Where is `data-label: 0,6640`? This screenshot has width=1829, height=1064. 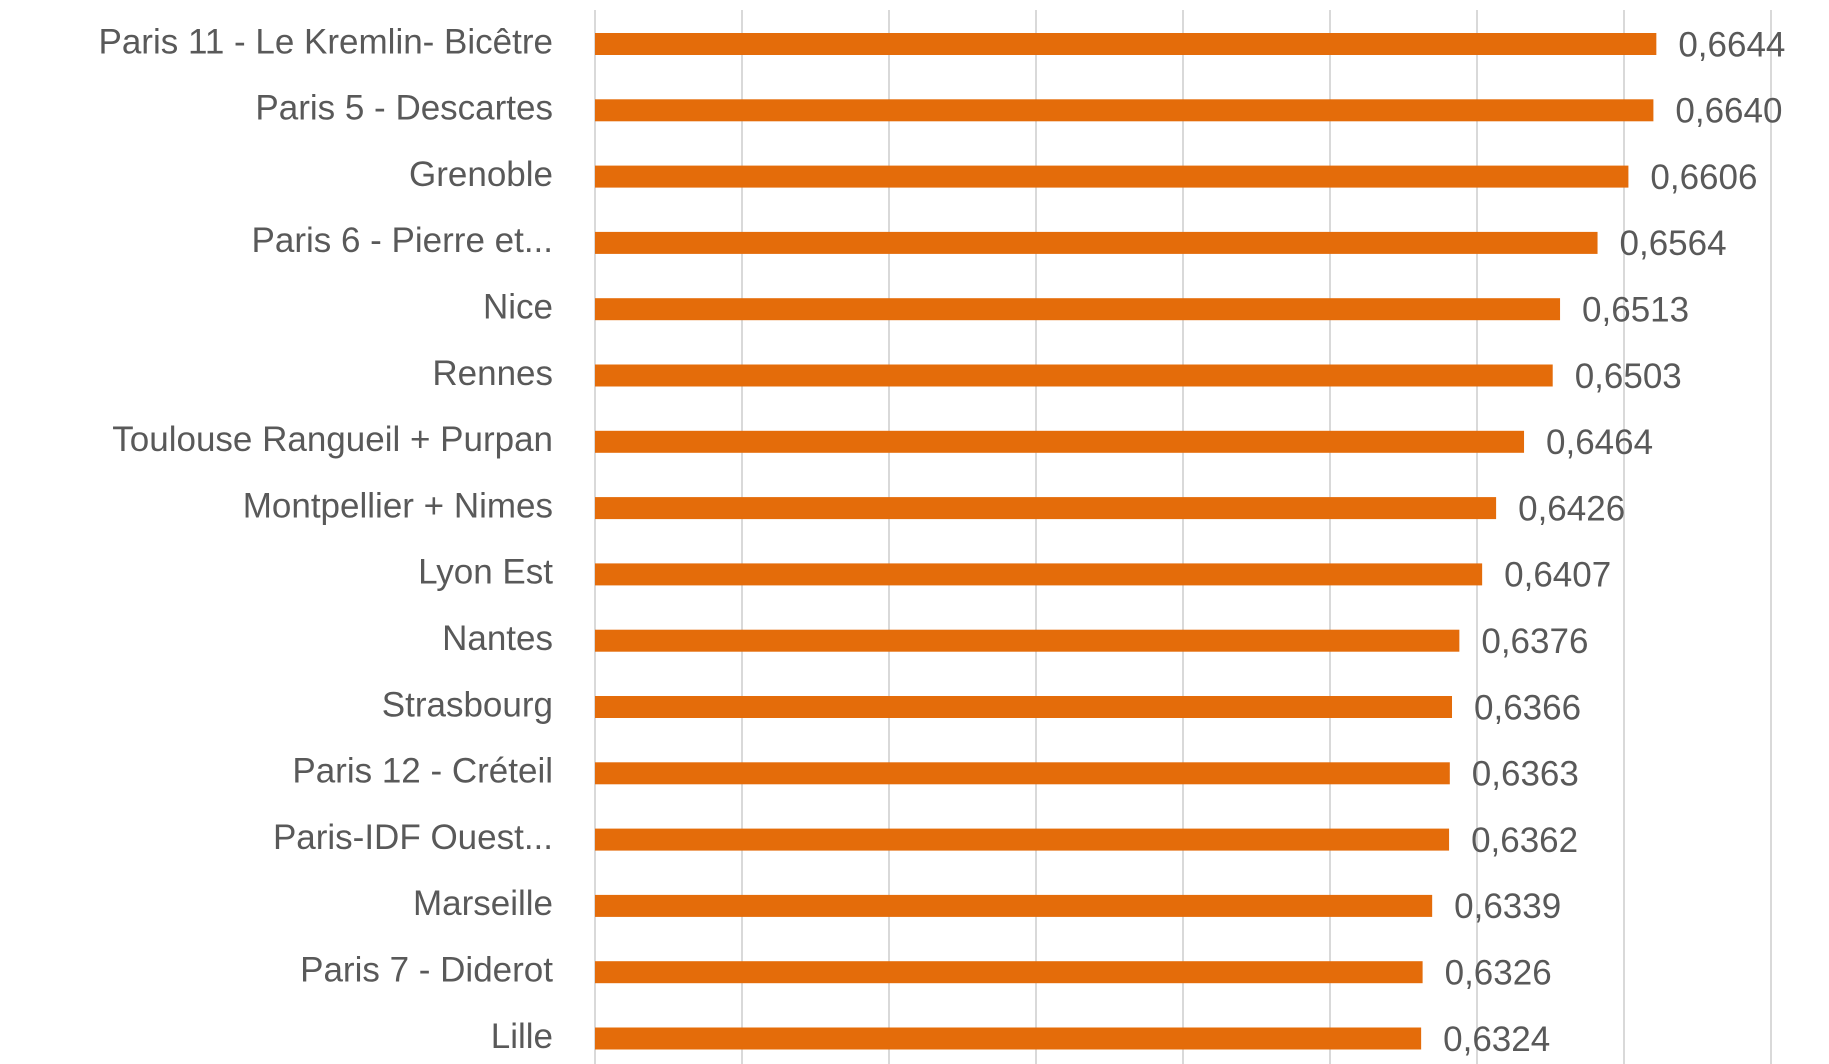
data-label: 0,6640 is located at coordinates (1728, 111).